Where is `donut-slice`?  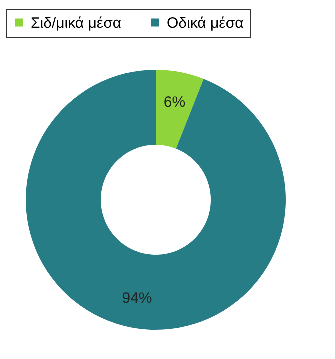 donut-slice is located at coordinates (180, 109).